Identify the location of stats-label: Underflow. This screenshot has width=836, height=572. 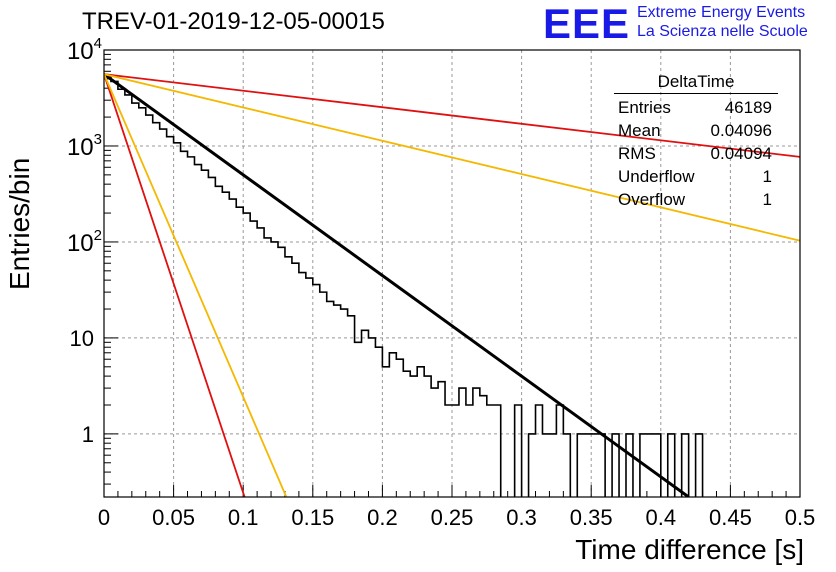
(656, 176).